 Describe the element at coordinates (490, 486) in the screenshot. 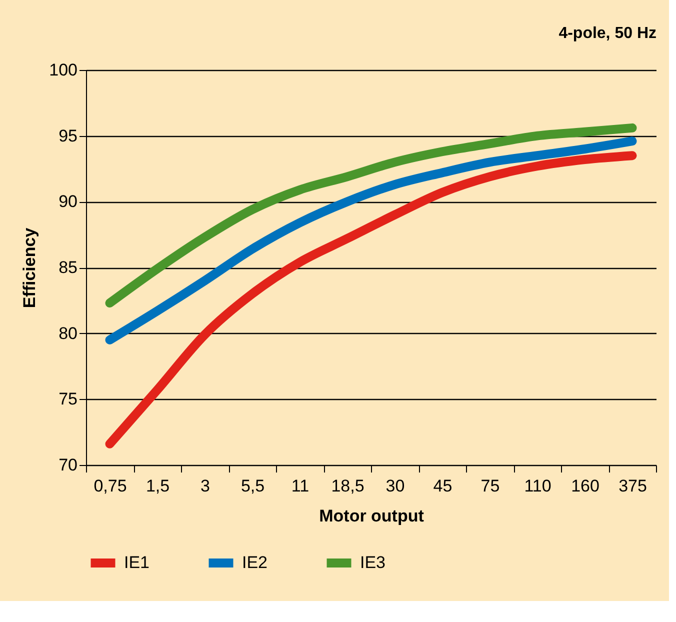

I see `x-tick-label: 75` at that location.